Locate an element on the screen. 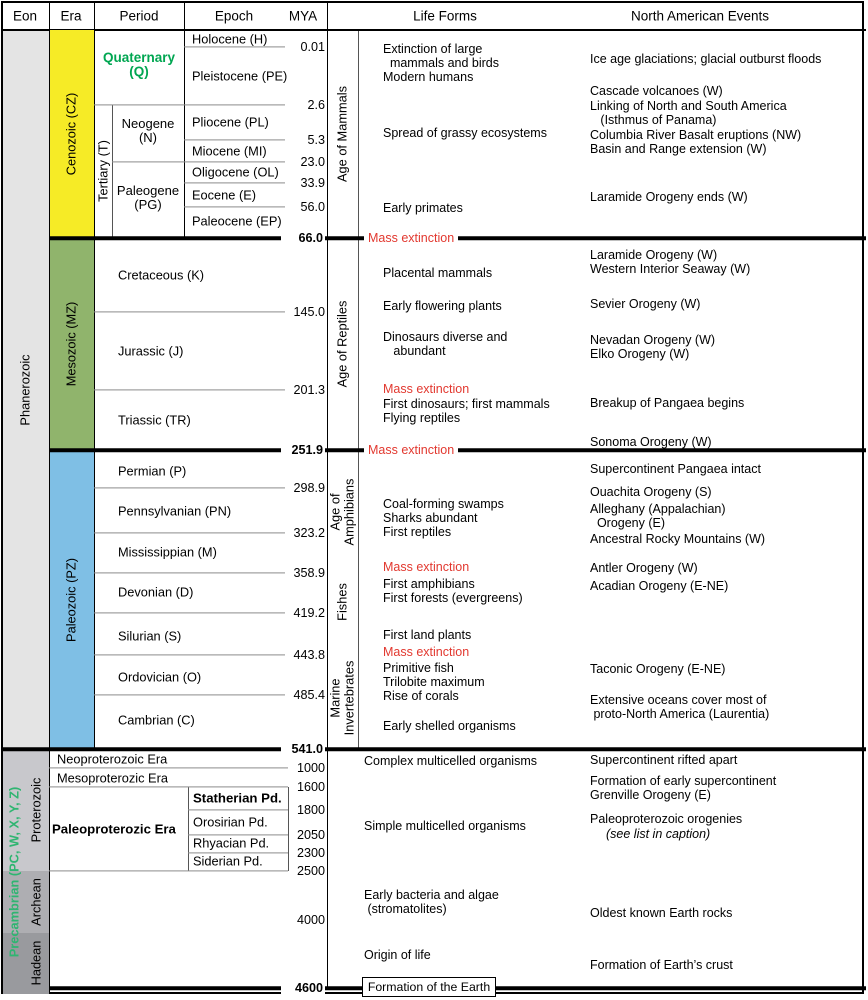  event-item: Nevadan Orogeny (W) Elko Orogeny (W) is located at coordinates (653, 347).